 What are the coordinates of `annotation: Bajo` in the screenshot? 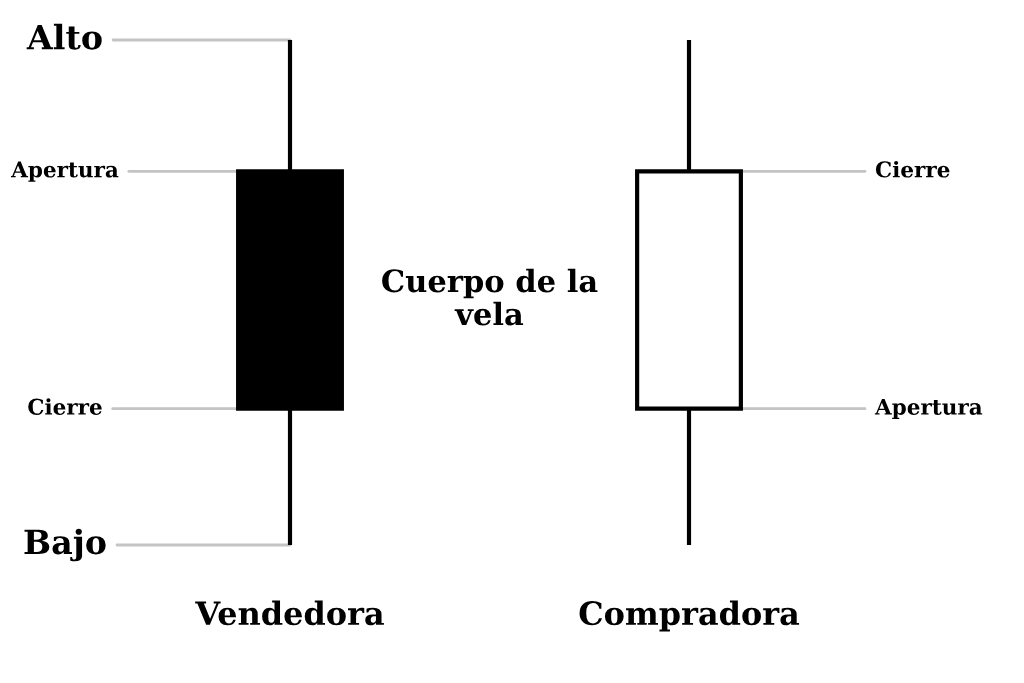 It's located at (65, 545).